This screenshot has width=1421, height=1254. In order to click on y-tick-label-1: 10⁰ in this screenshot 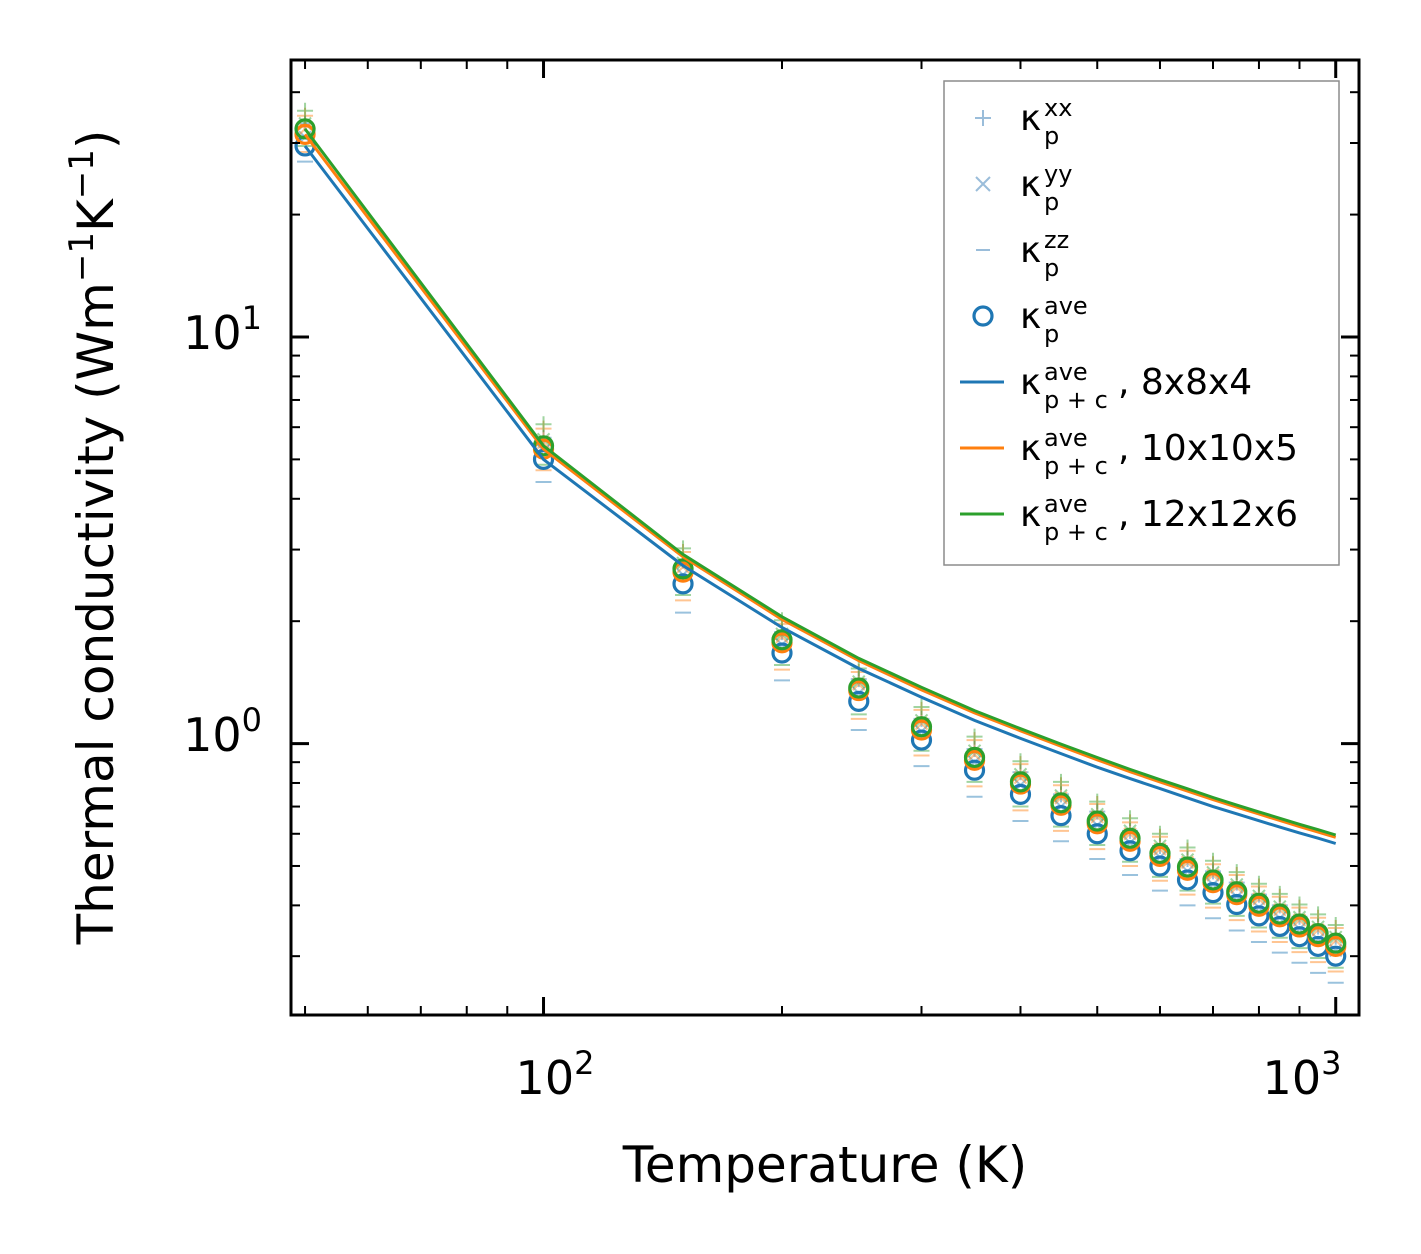, I will do `click(222, 731)`.